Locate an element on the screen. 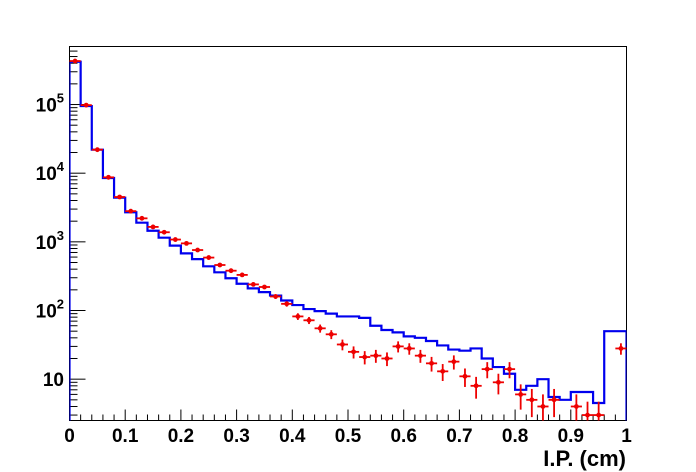 The image size is (696, 472). y-tick-label: 10² is located at coordinates (50, 310).